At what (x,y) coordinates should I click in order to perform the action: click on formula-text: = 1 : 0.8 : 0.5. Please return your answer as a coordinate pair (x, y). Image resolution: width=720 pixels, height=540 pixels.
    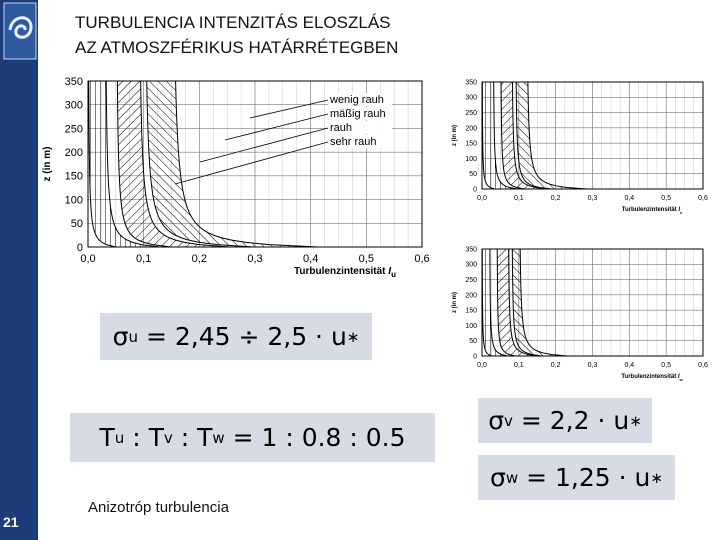
    Looking at the image, I should click on (315, 437).